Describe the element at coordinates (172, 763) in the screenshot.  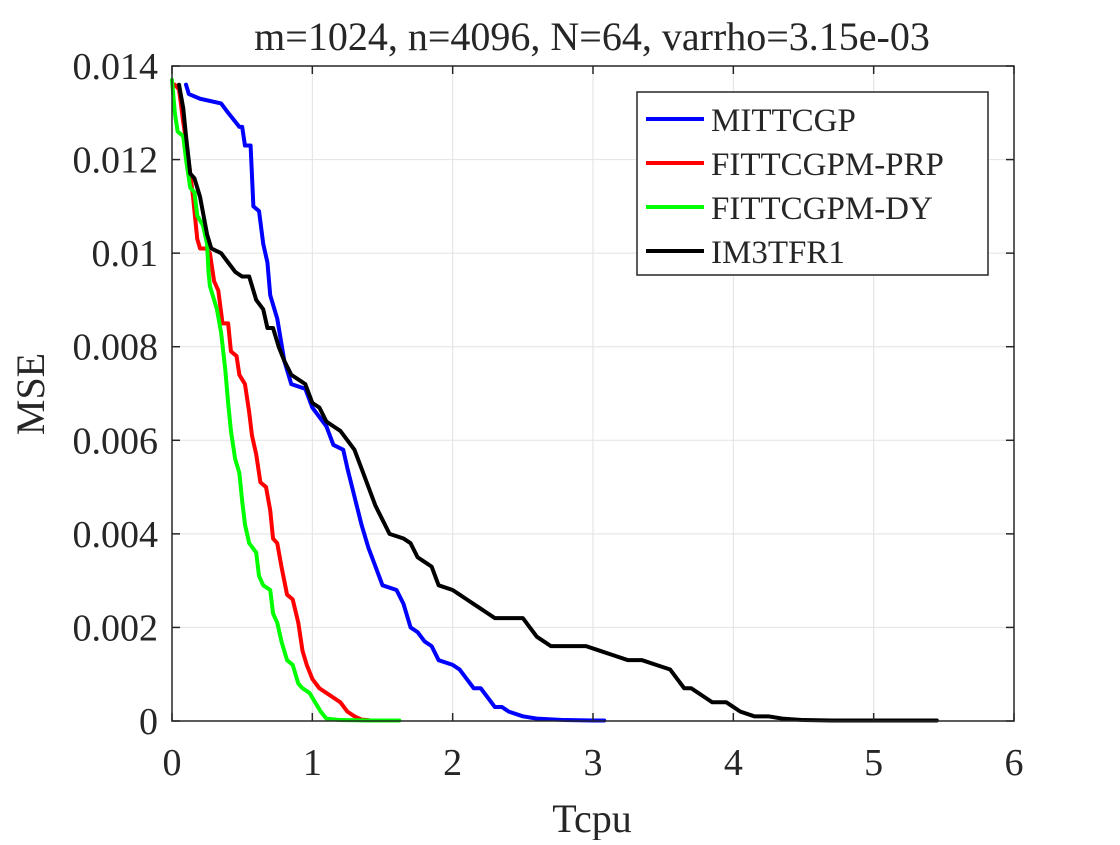
I see `x-tick-label: 0` at that location.